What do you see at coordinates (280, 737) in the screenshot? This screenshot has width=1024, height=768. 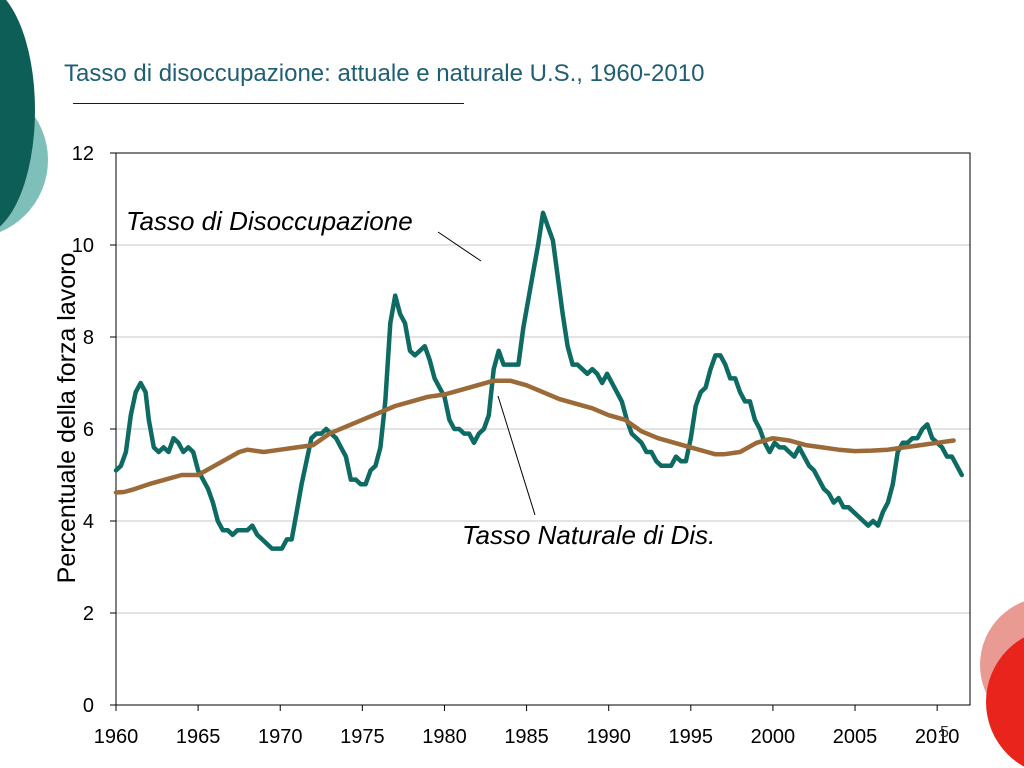 I see `x-tick-label: 1970` at bounding box center [280, 737].